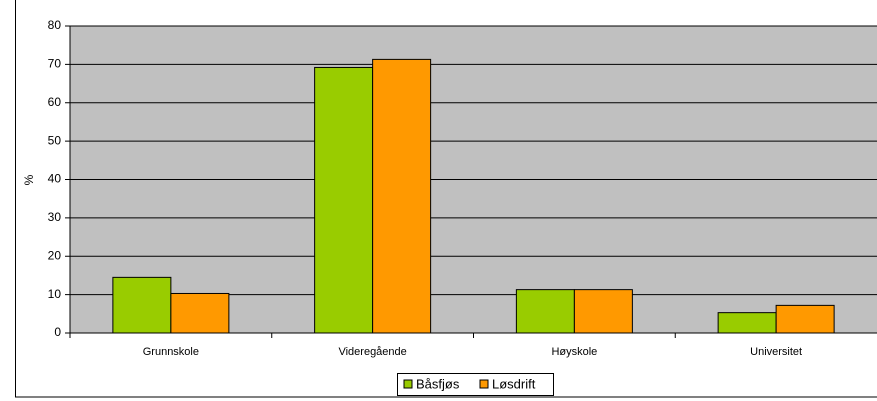 The width and height of the screenshot is (877, 401). I want to click on legend-box, so click(475, 384).